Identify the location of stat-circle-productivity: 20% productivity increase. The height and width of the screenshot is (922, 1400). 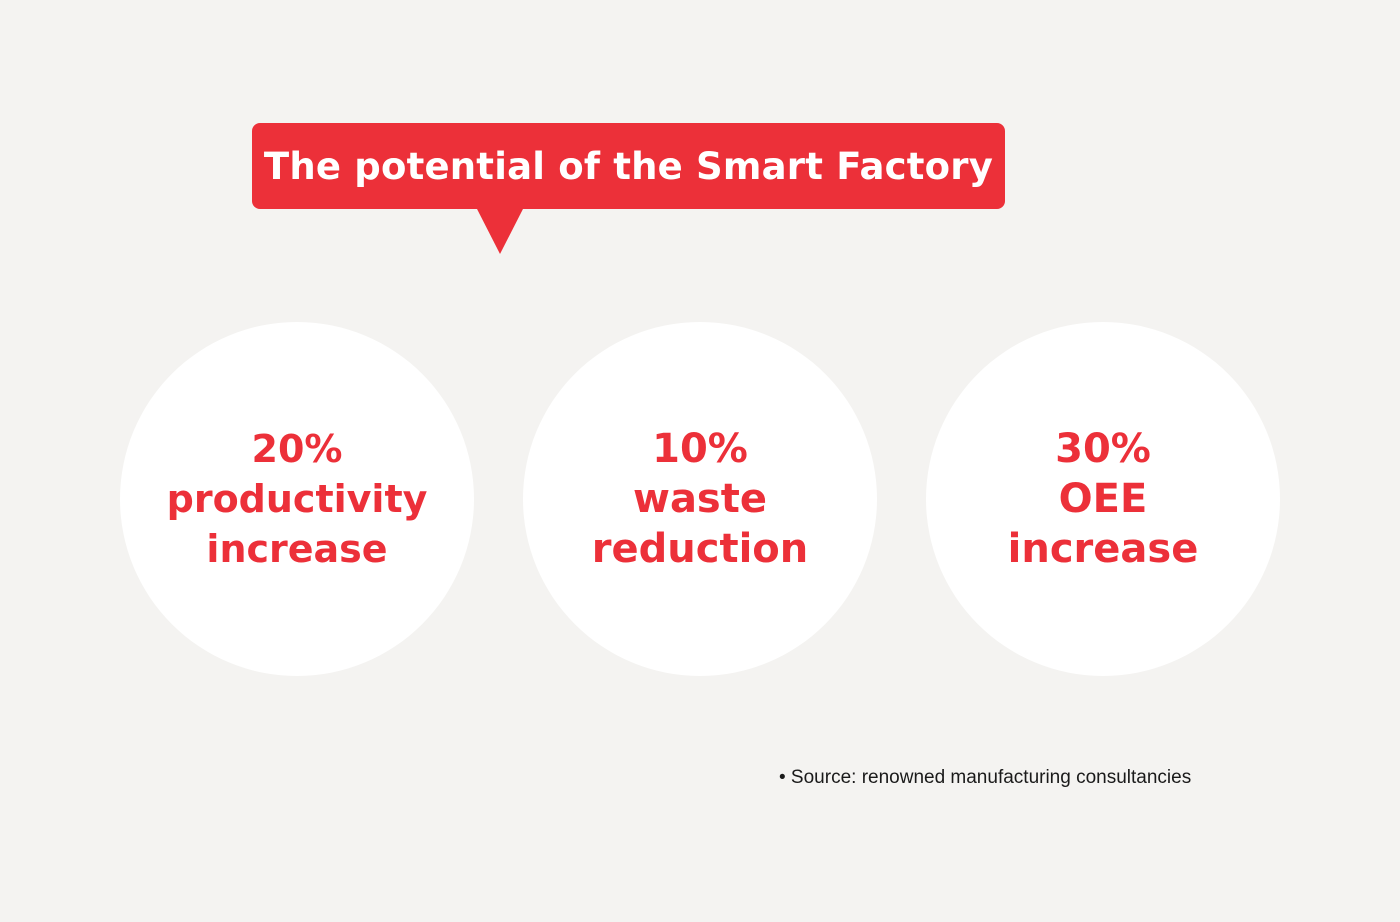
(297, 499).